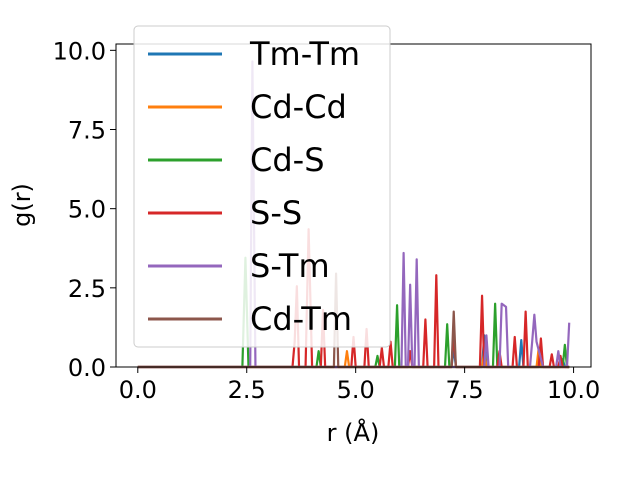 Image resolution: width=640 pixels, height=480 pixels. Describe the element at coordinates (87, 131) in the screenshot. I see `y-tick-label: 7.5` at that location.